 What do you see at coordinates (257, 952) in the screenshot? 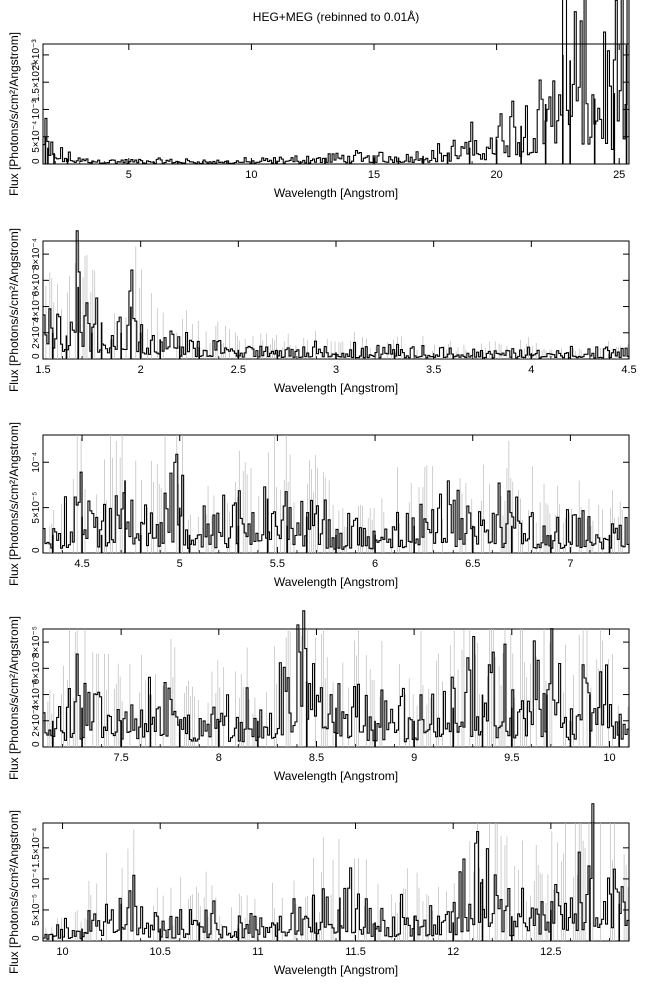
I see `x-tick-label: 11` at bounding box center [257, 952].